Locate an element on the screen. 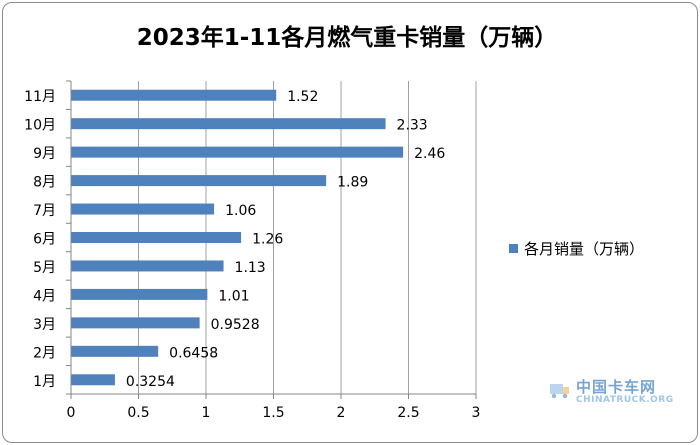  category-label-3: 3月 is located at coordinates (44, 325).